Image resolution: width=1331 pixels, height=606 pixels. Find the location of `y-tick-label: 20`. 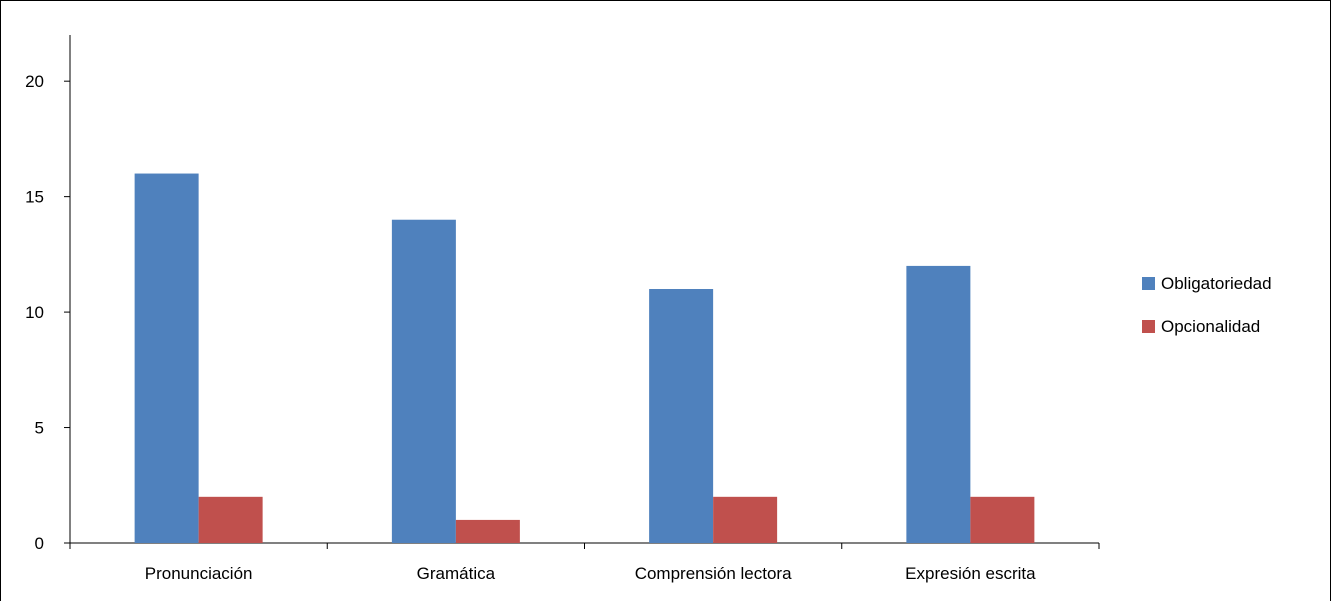

y-tick-label: 20 is located at coordinates (34, 81).